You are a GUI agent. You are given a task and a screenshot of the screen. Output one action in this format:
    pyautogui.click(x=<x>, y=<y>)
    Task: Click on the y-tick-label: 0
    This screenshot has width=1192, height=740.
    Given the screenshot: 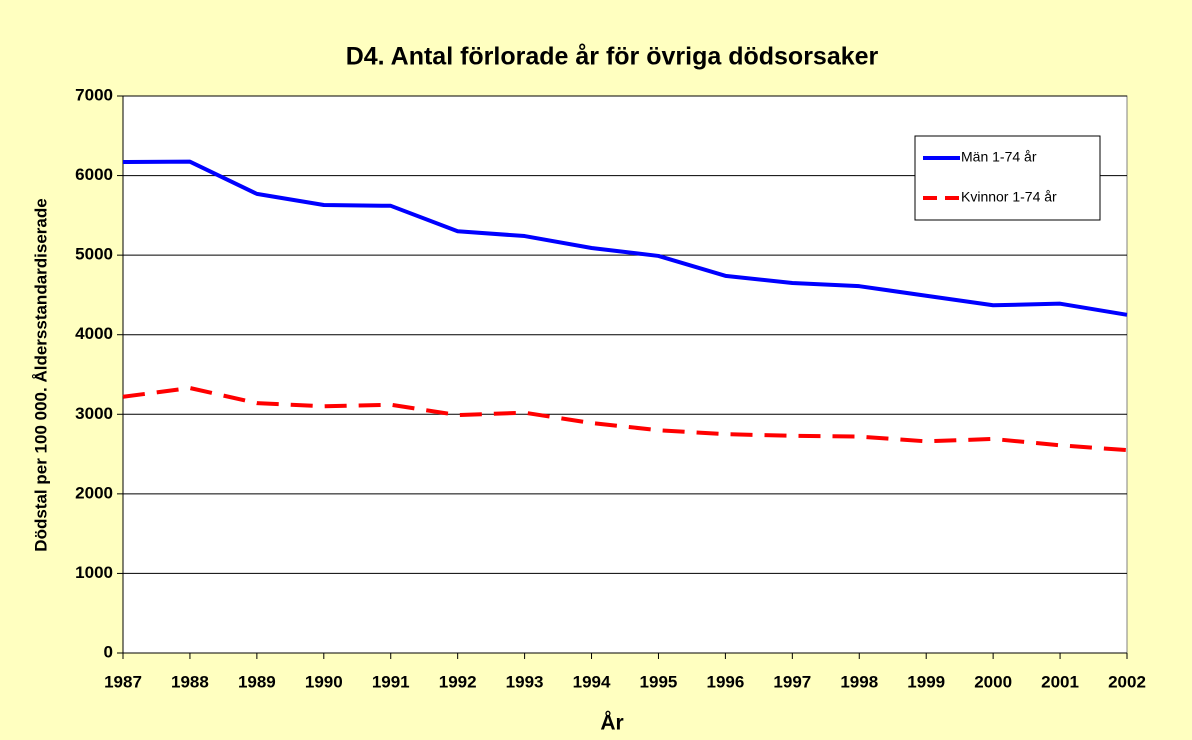 What is the action you would take?
    pyautogui.click(x=108, y=651)
    